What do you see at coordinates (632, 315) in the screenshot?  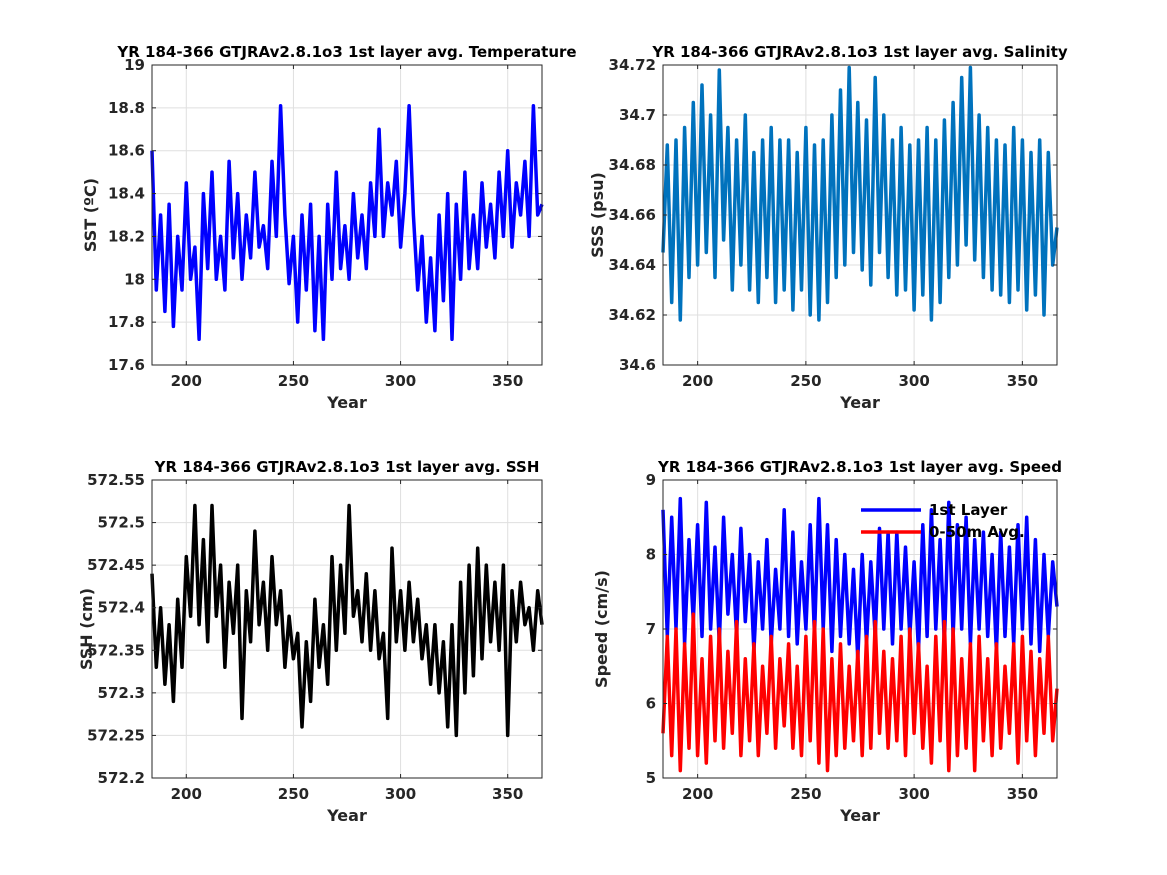 I see `salinity-ytick-label-1: 34.62` at bounding box center [632, 315].